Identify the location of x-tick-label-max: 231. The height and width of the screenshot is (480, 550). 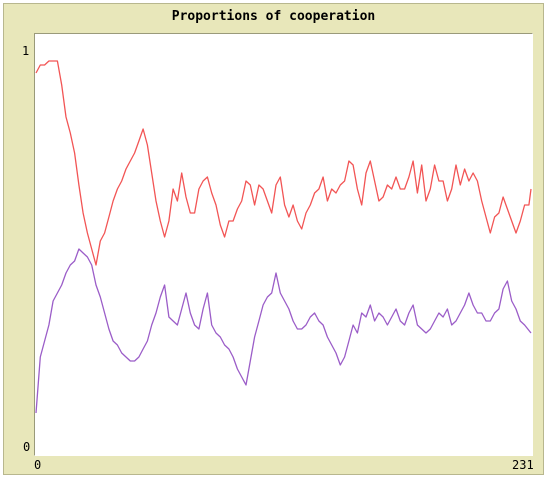
(523, 465).